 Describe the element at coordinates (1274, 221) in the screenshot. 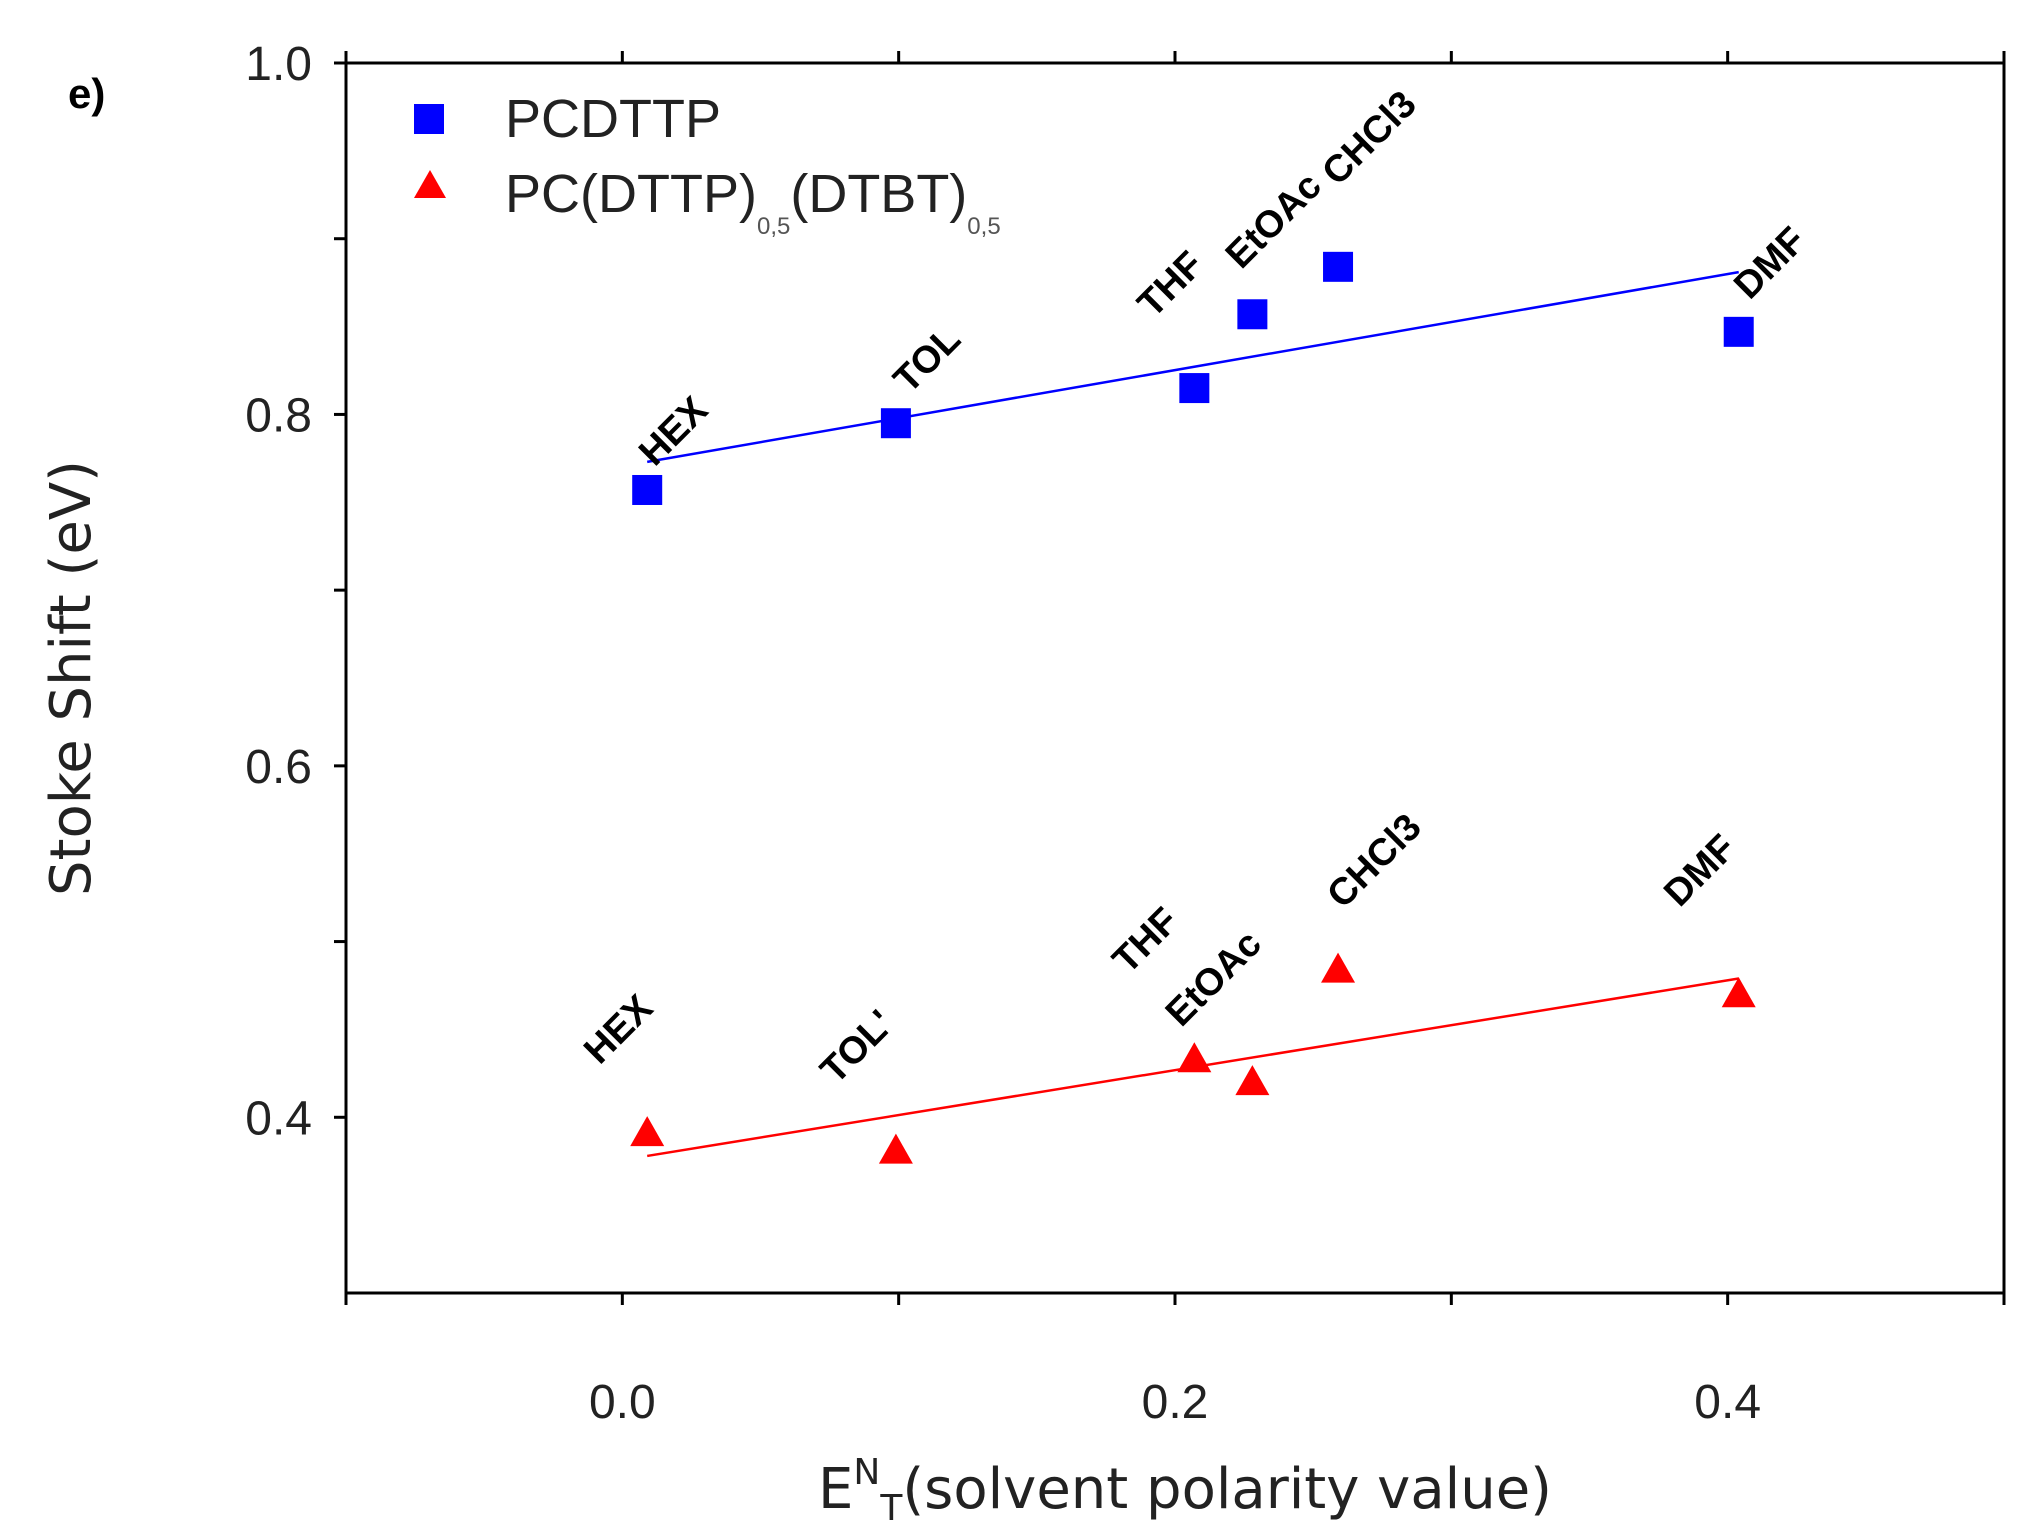

I see `point-label-series-0-point-3: EtOAc` at that location.